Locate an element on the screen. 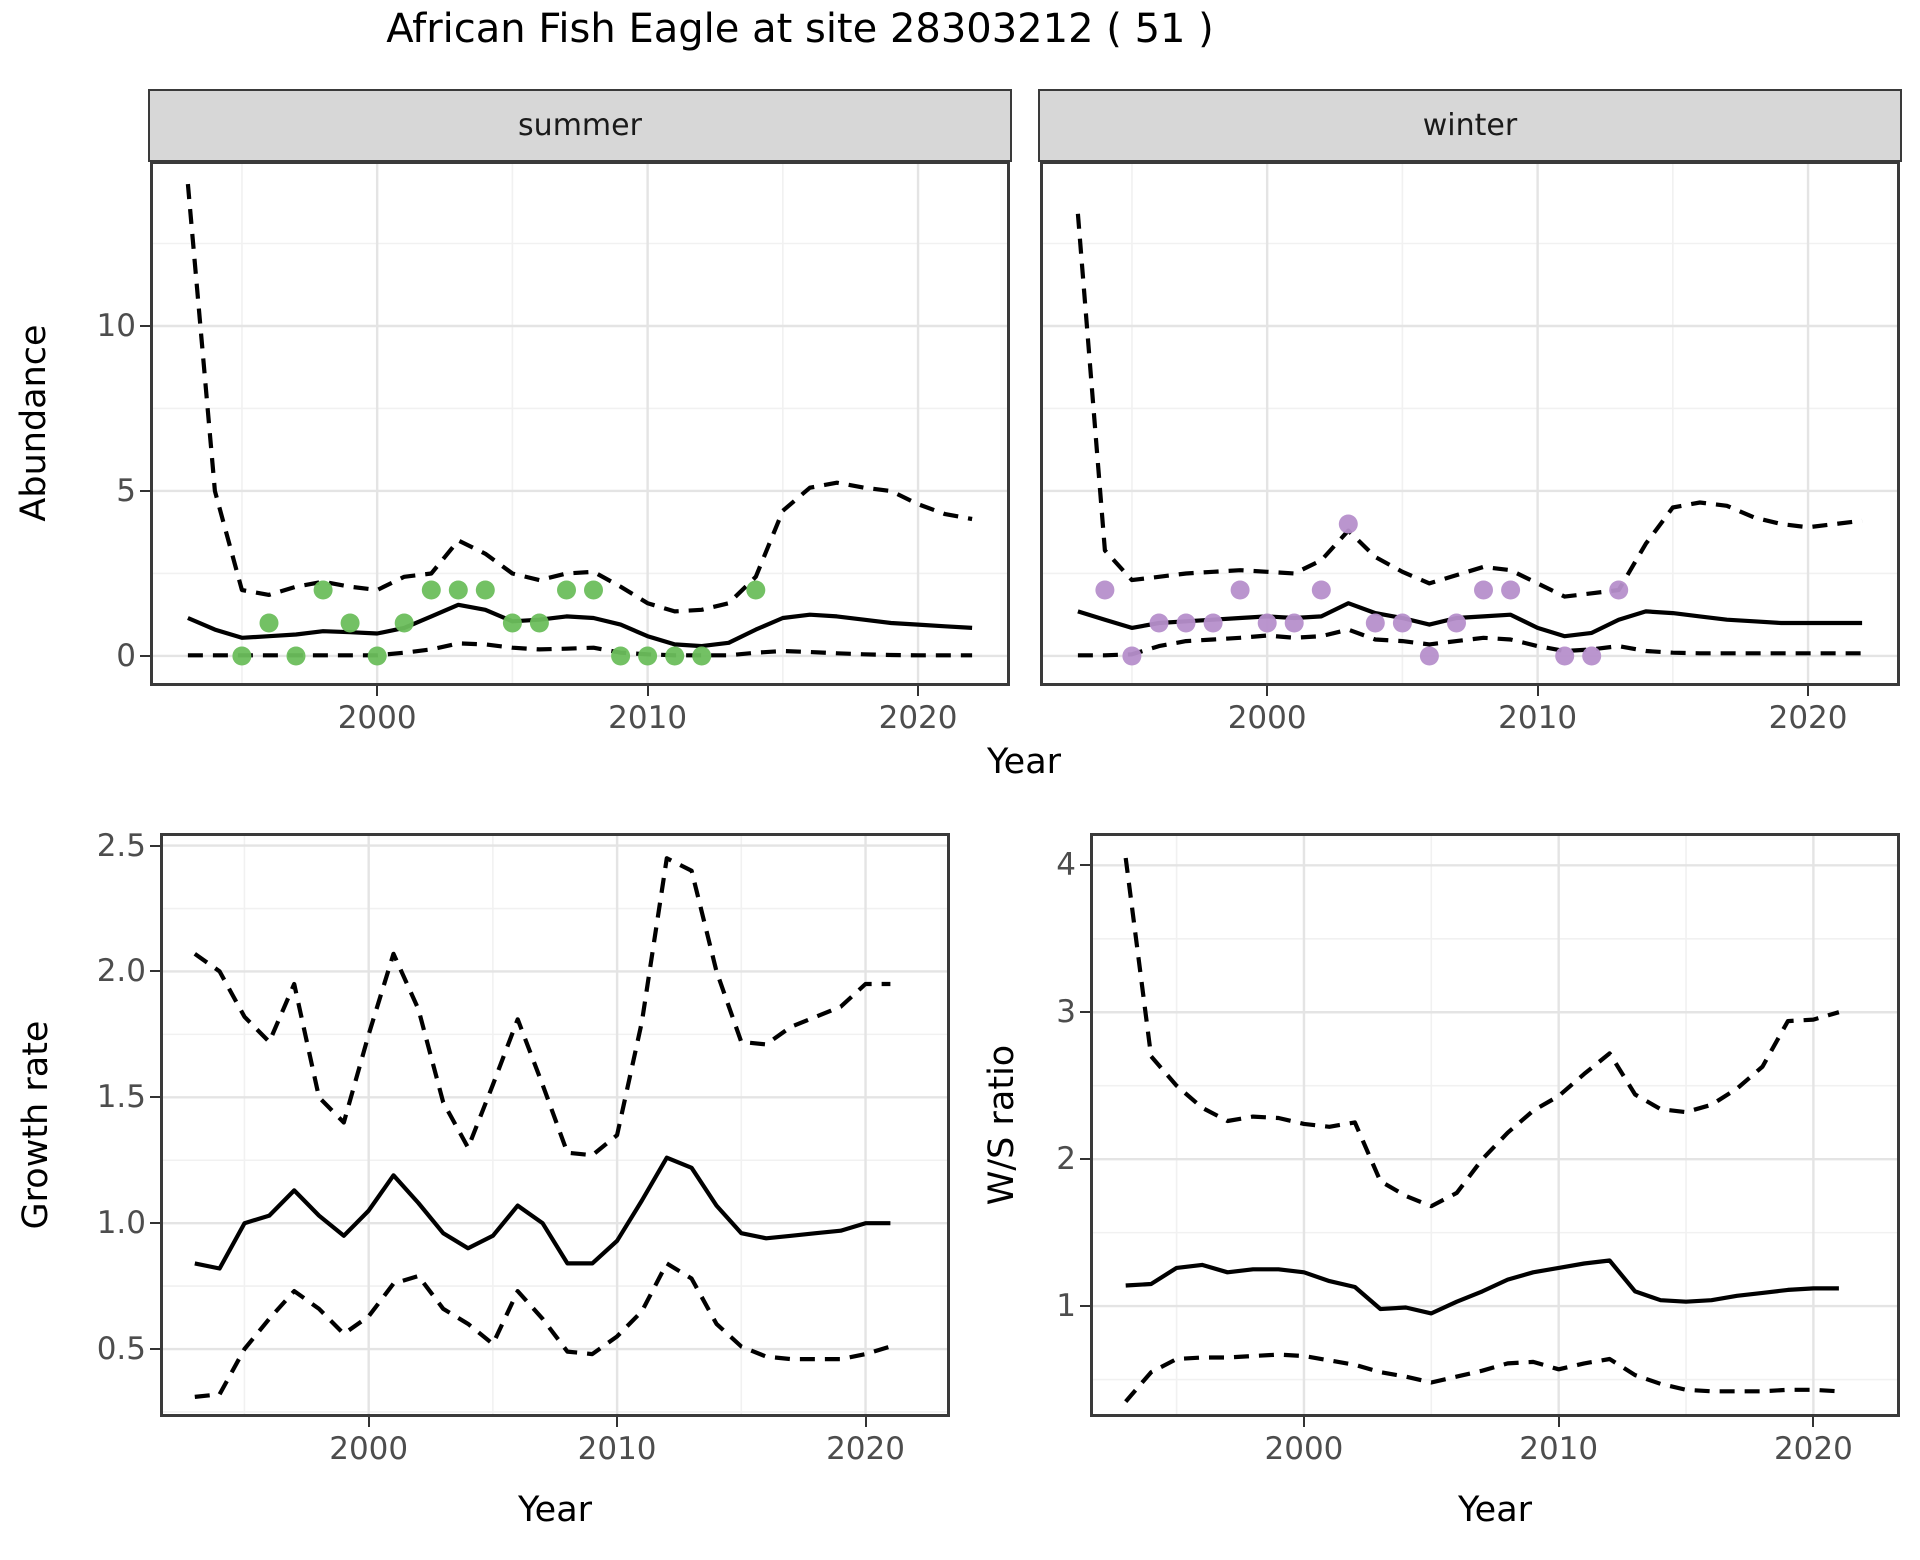 This screenshot has width=1920, height=1560. facet-strip-winter: winter is located at coordinates (1470, 125).